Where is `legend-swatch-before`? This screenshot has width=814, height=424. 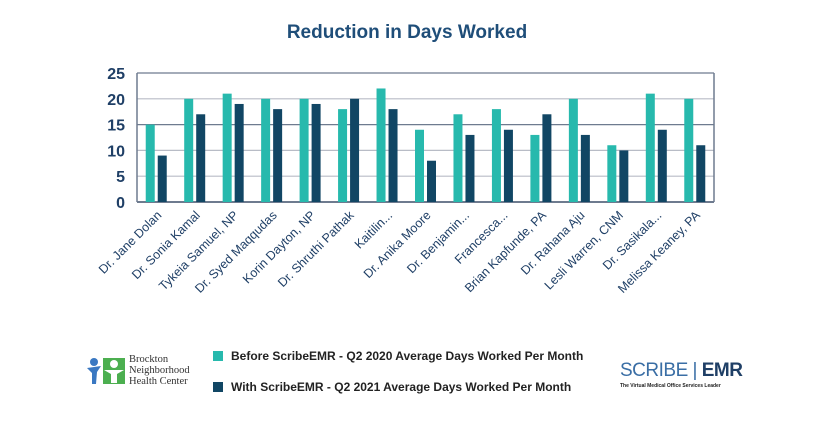 legend-swatch-before is located at coordinates (218, 356).